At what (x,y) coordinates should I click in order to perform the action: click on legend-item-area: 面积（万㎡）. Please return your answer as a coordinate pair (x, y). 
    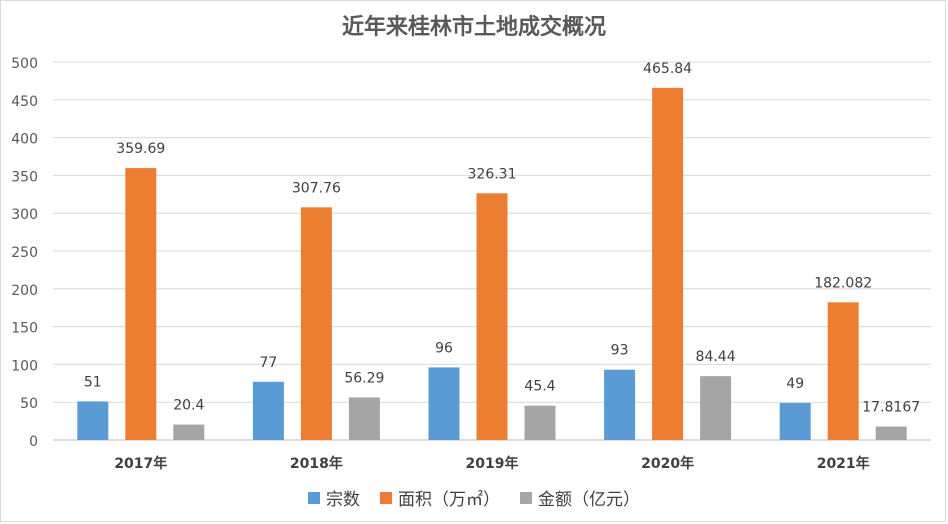
    Looking at the image, I should click on (440, 497).